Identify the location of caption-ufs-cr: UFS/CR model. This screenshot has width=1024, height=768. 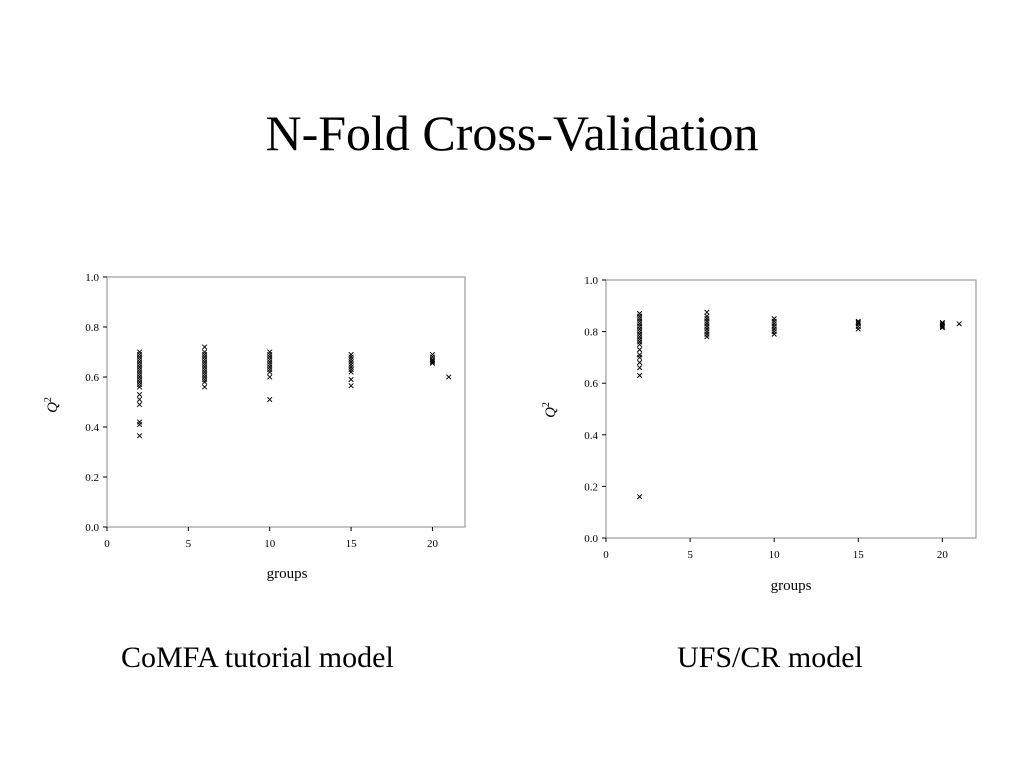
(770, 657).